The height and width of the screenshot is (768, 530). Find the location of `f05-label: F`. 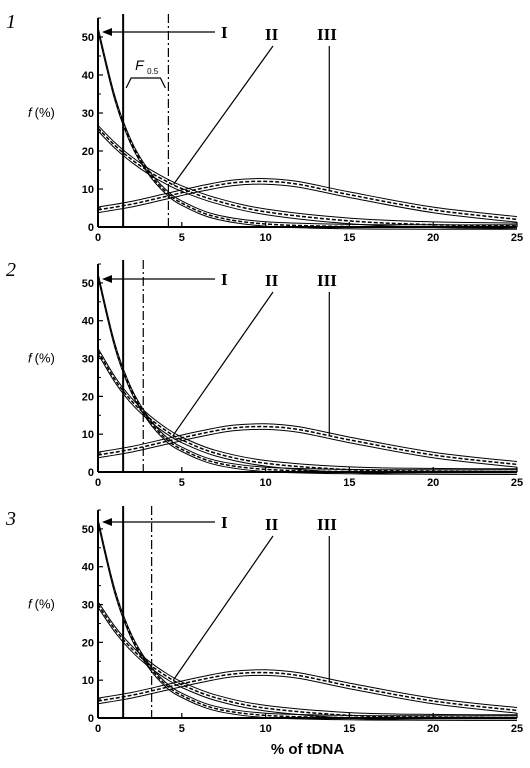

f05-label: F is located at coordinates (140, 65).